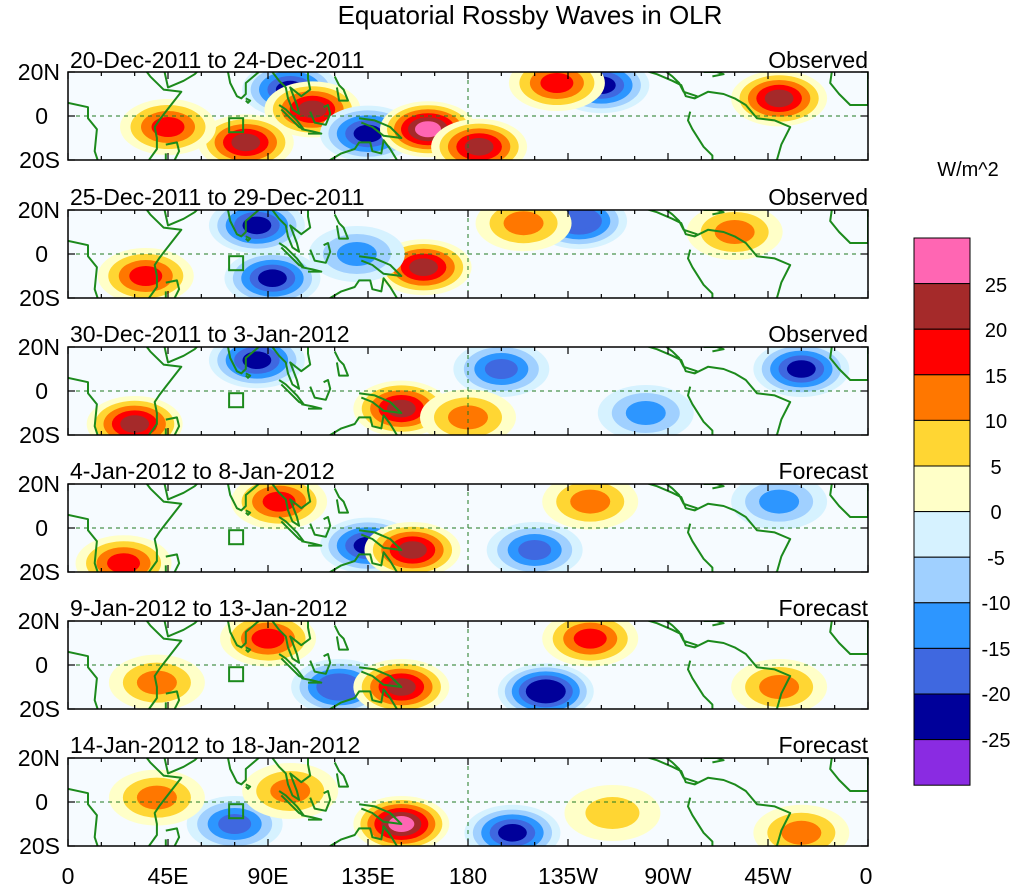 The width and height of the screenshot is (1021, 890). What do you see at coordinates (996, 650) in the screenshot?
I see `colorbar-label: -15` at bounding box center [996, 650].